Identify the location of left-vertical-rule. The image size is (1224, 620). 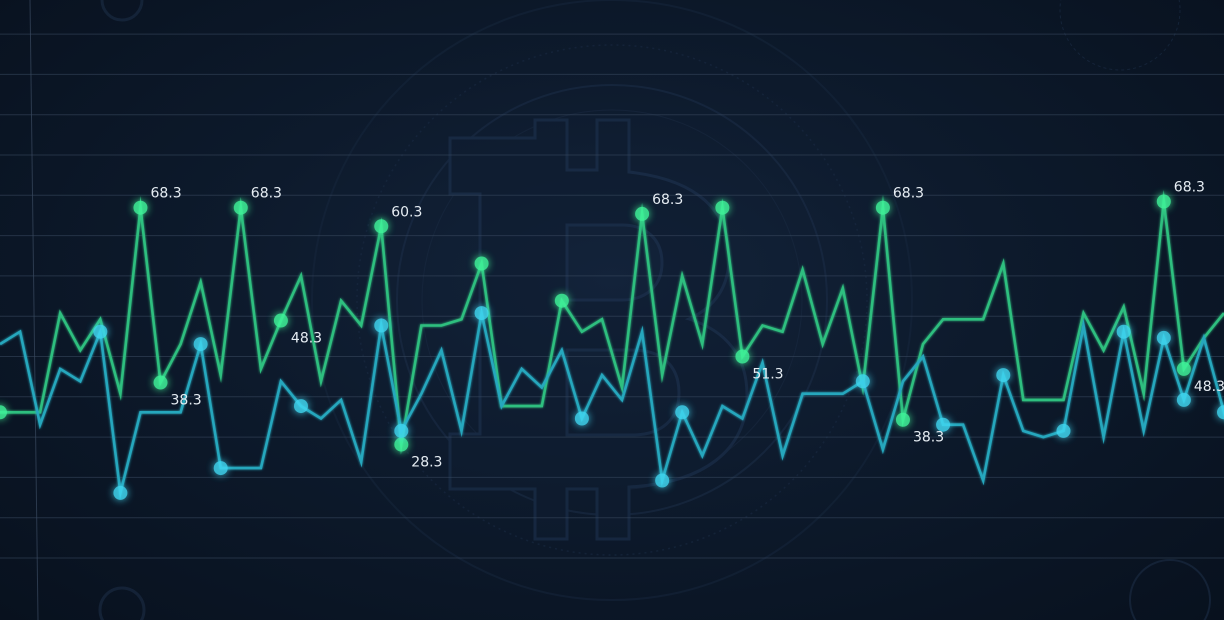
(34, 310).